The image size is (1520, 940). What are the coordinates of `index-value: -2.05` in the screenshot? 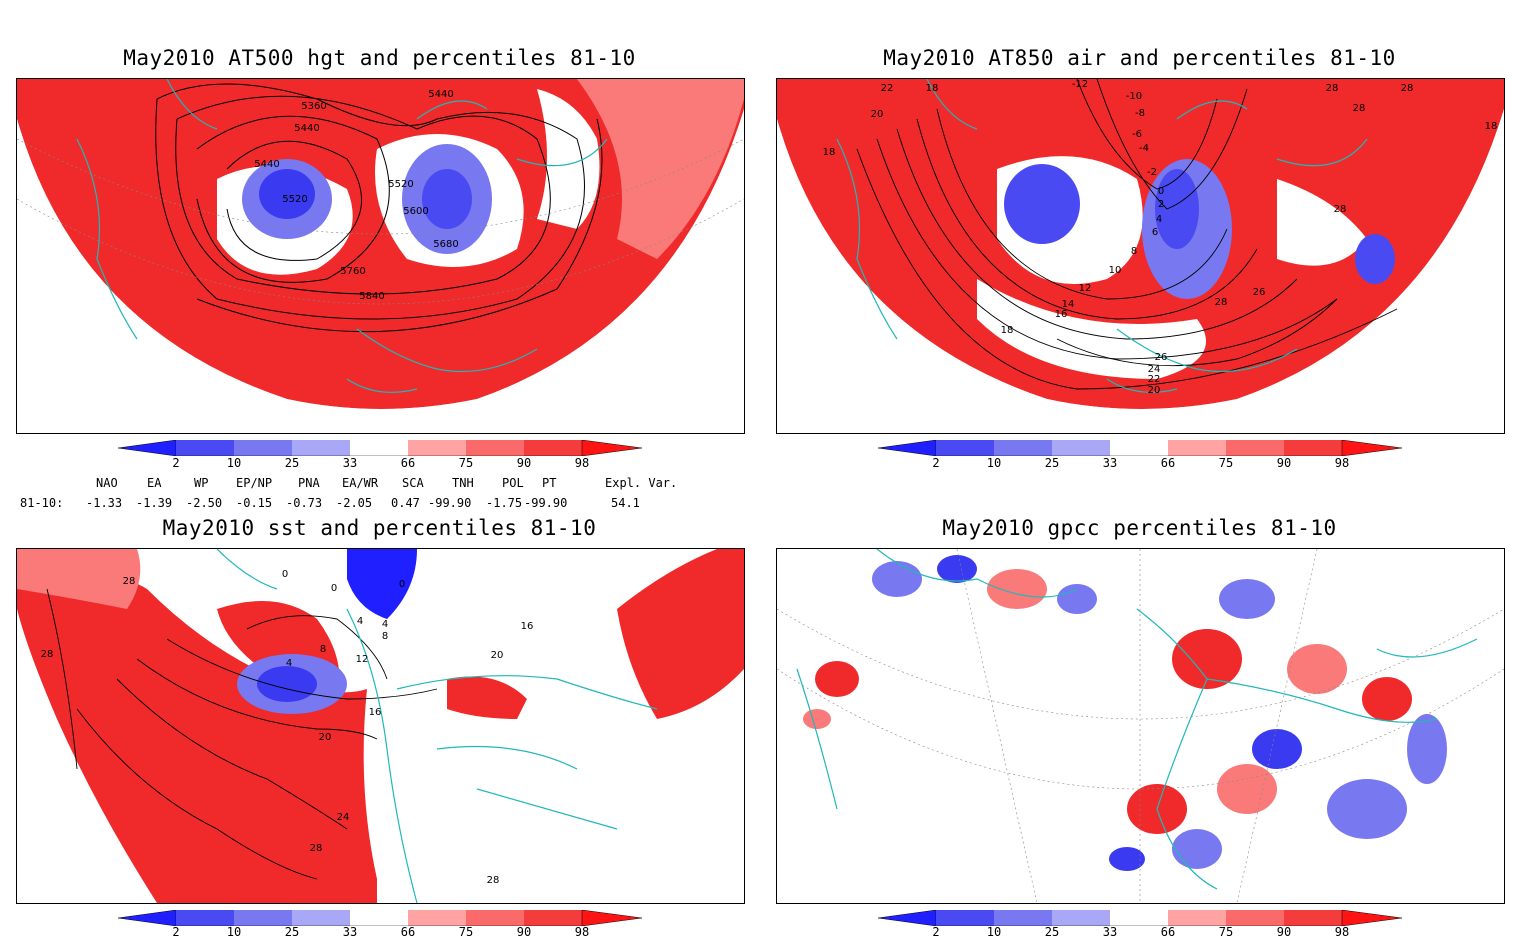 It's located at (354, 503).